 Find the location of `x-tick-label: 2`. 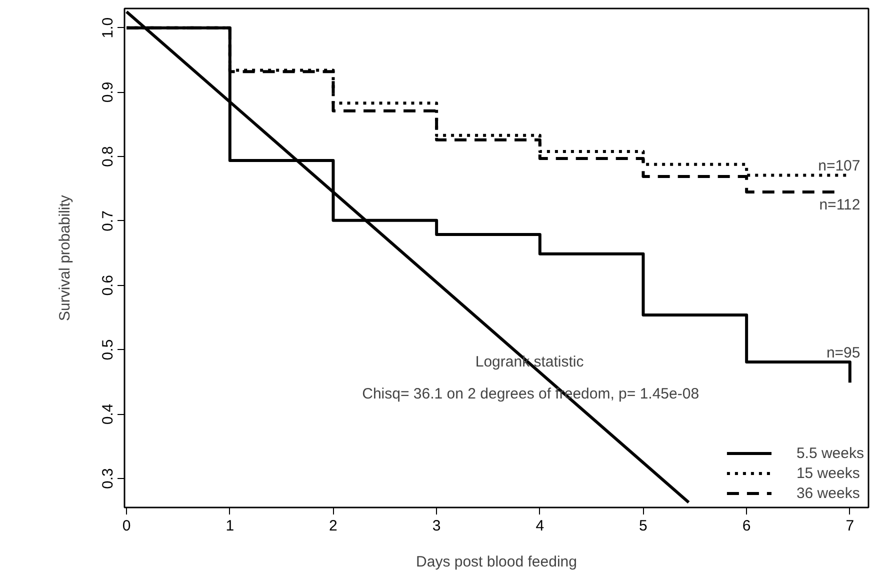

x-tick-label: 2 is located at coordinates (333, 526).